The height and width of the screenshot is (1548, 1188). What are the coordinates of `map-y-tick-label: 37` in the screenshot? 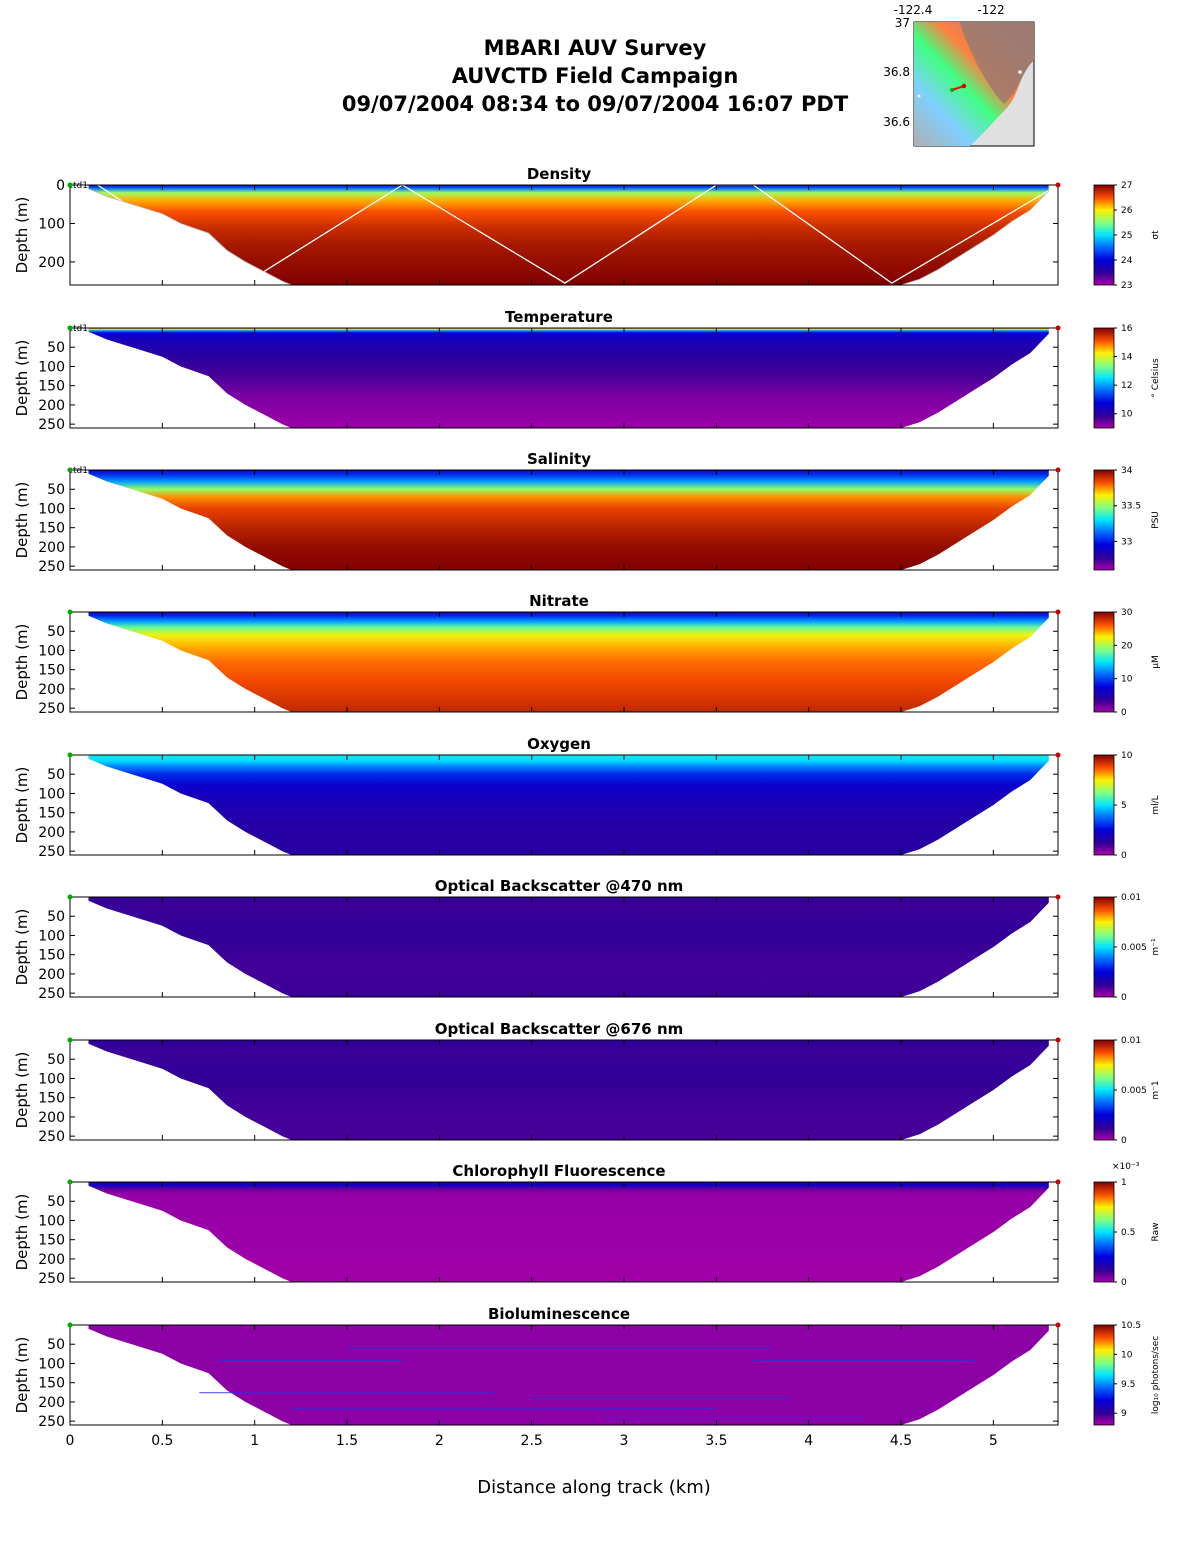 It's located at (902, 23).